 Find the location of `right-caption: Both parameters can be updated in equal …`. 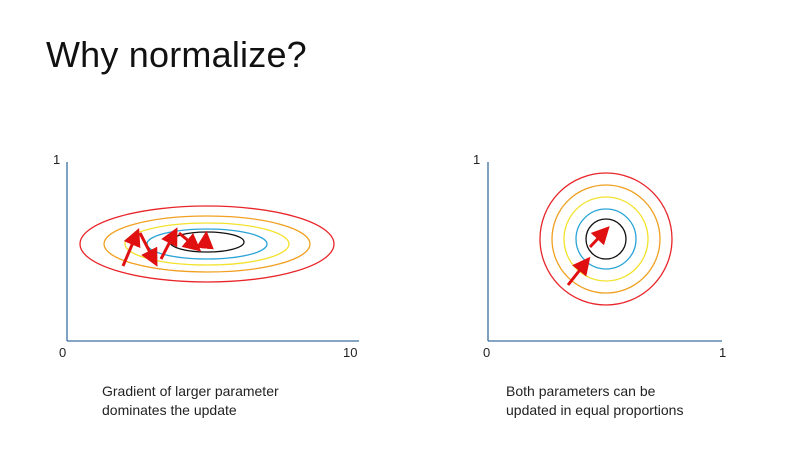

right-caption: Both parameters can be updated in equal … is located at coordinates (626, 401).